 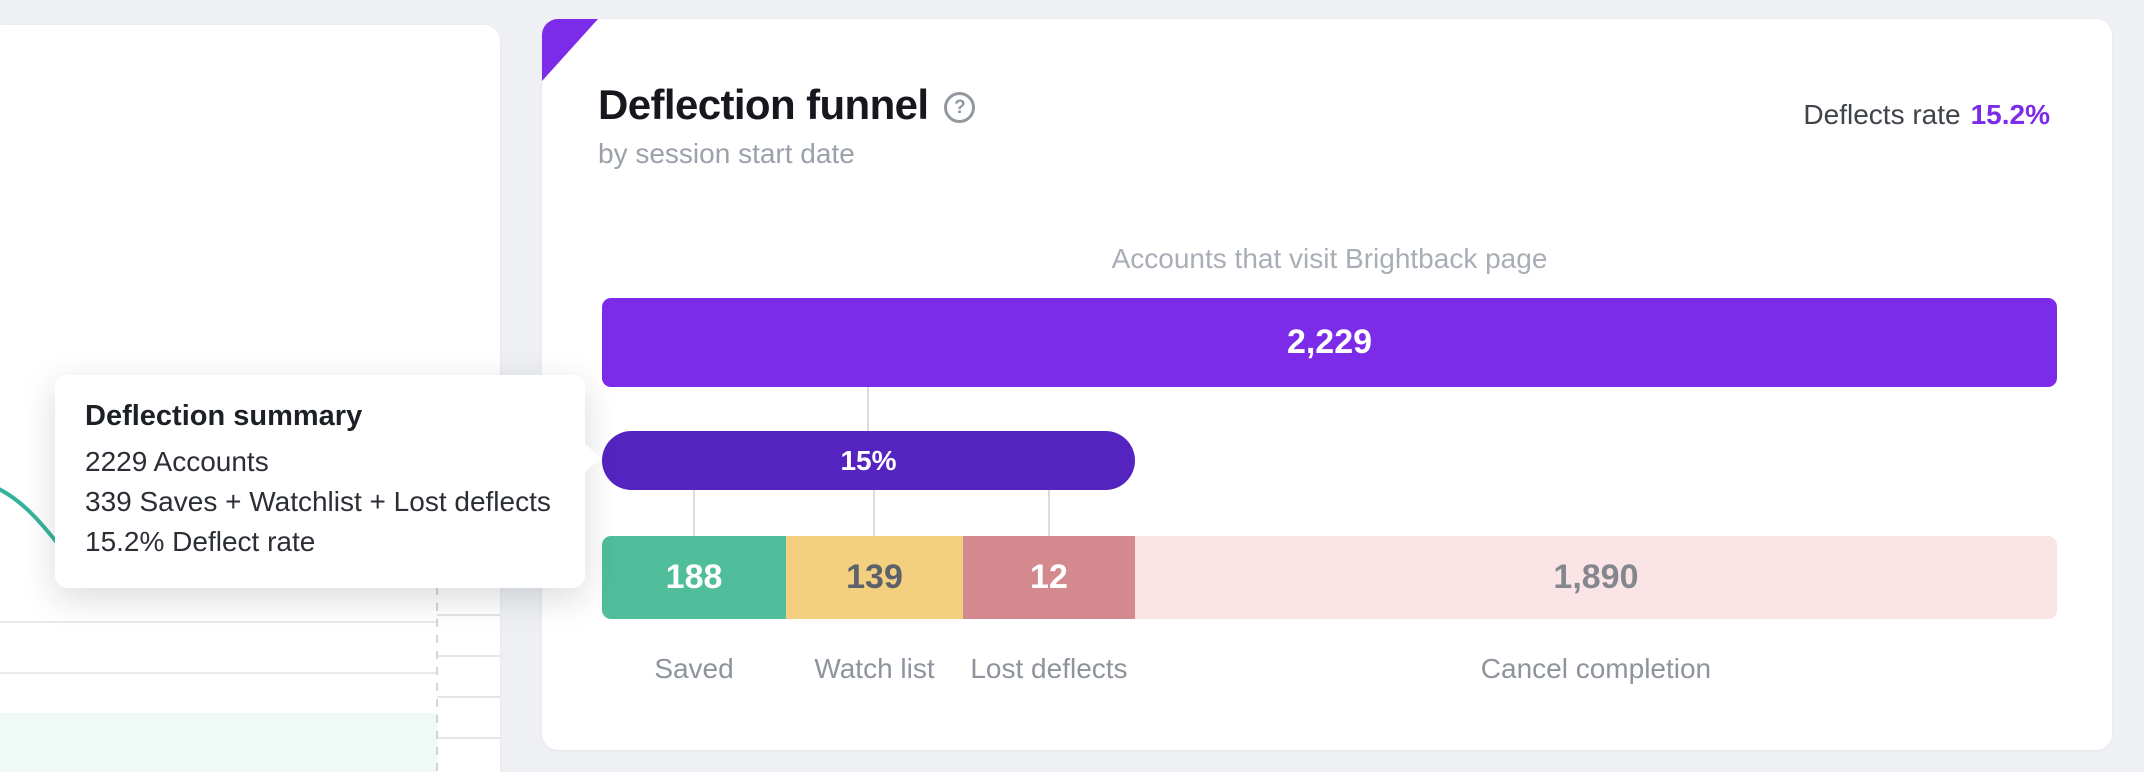 I want to click on segment-lost-deflects: 12, so click(x=1048, y=577).